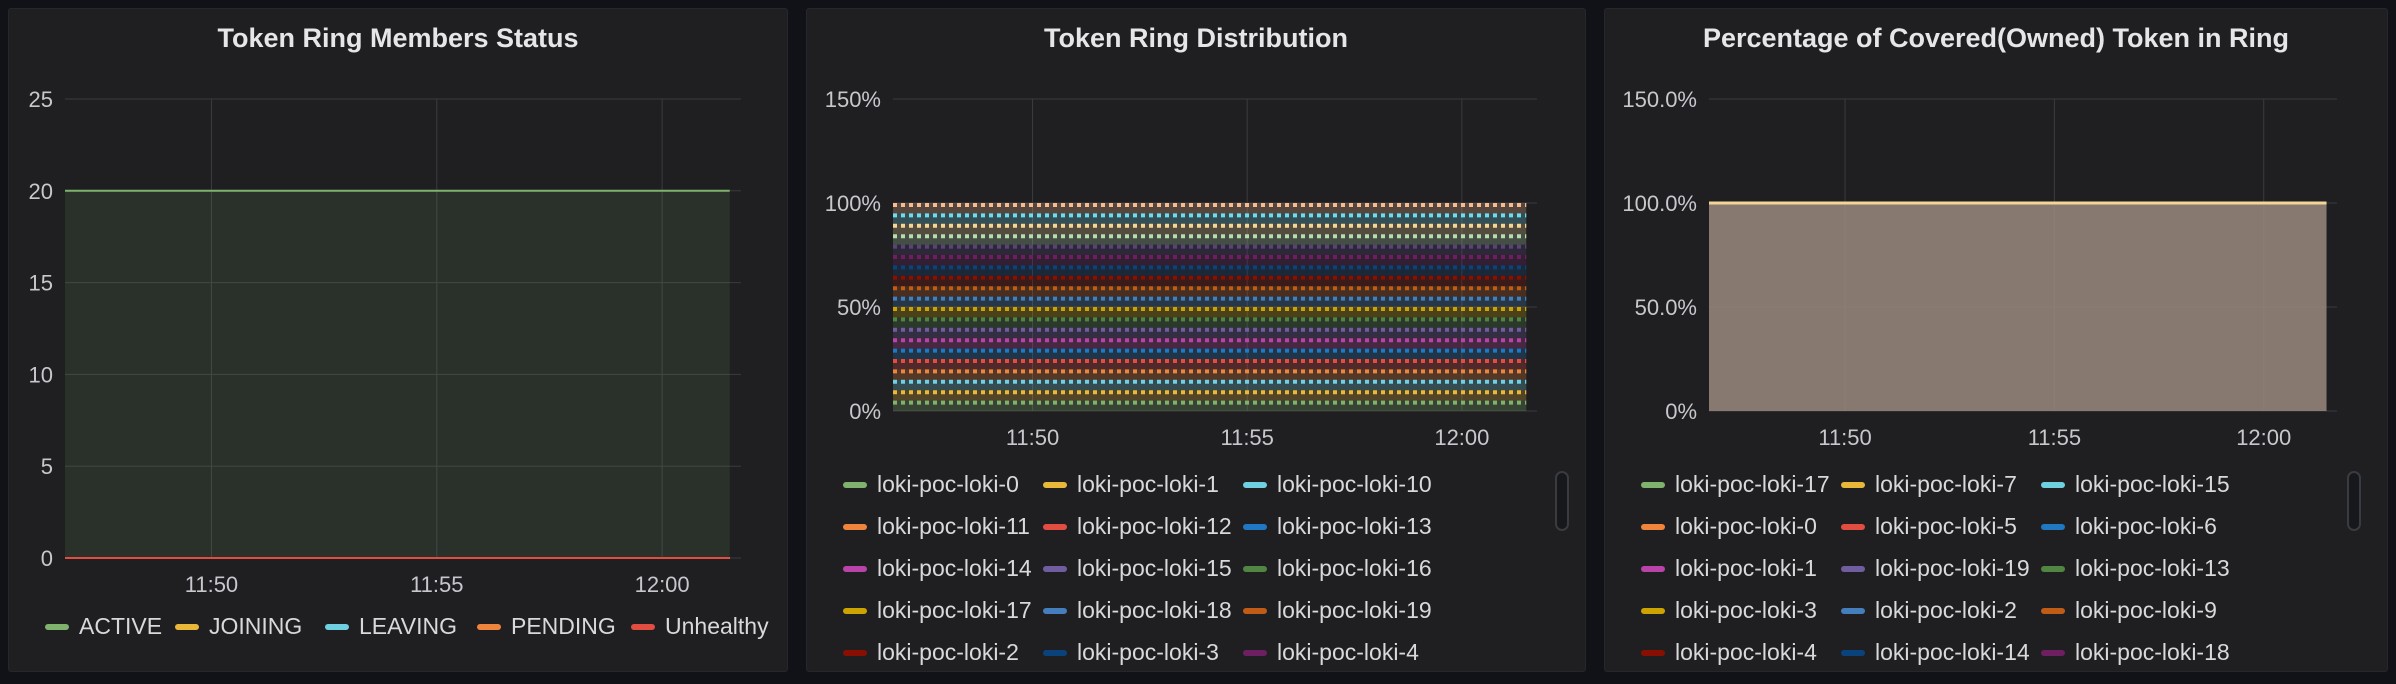  What do you see at coordinates (2146, 610) in the screenshot?
I see `legend-label: loki-poc-loki-9` at bounding box center [2146, 610].